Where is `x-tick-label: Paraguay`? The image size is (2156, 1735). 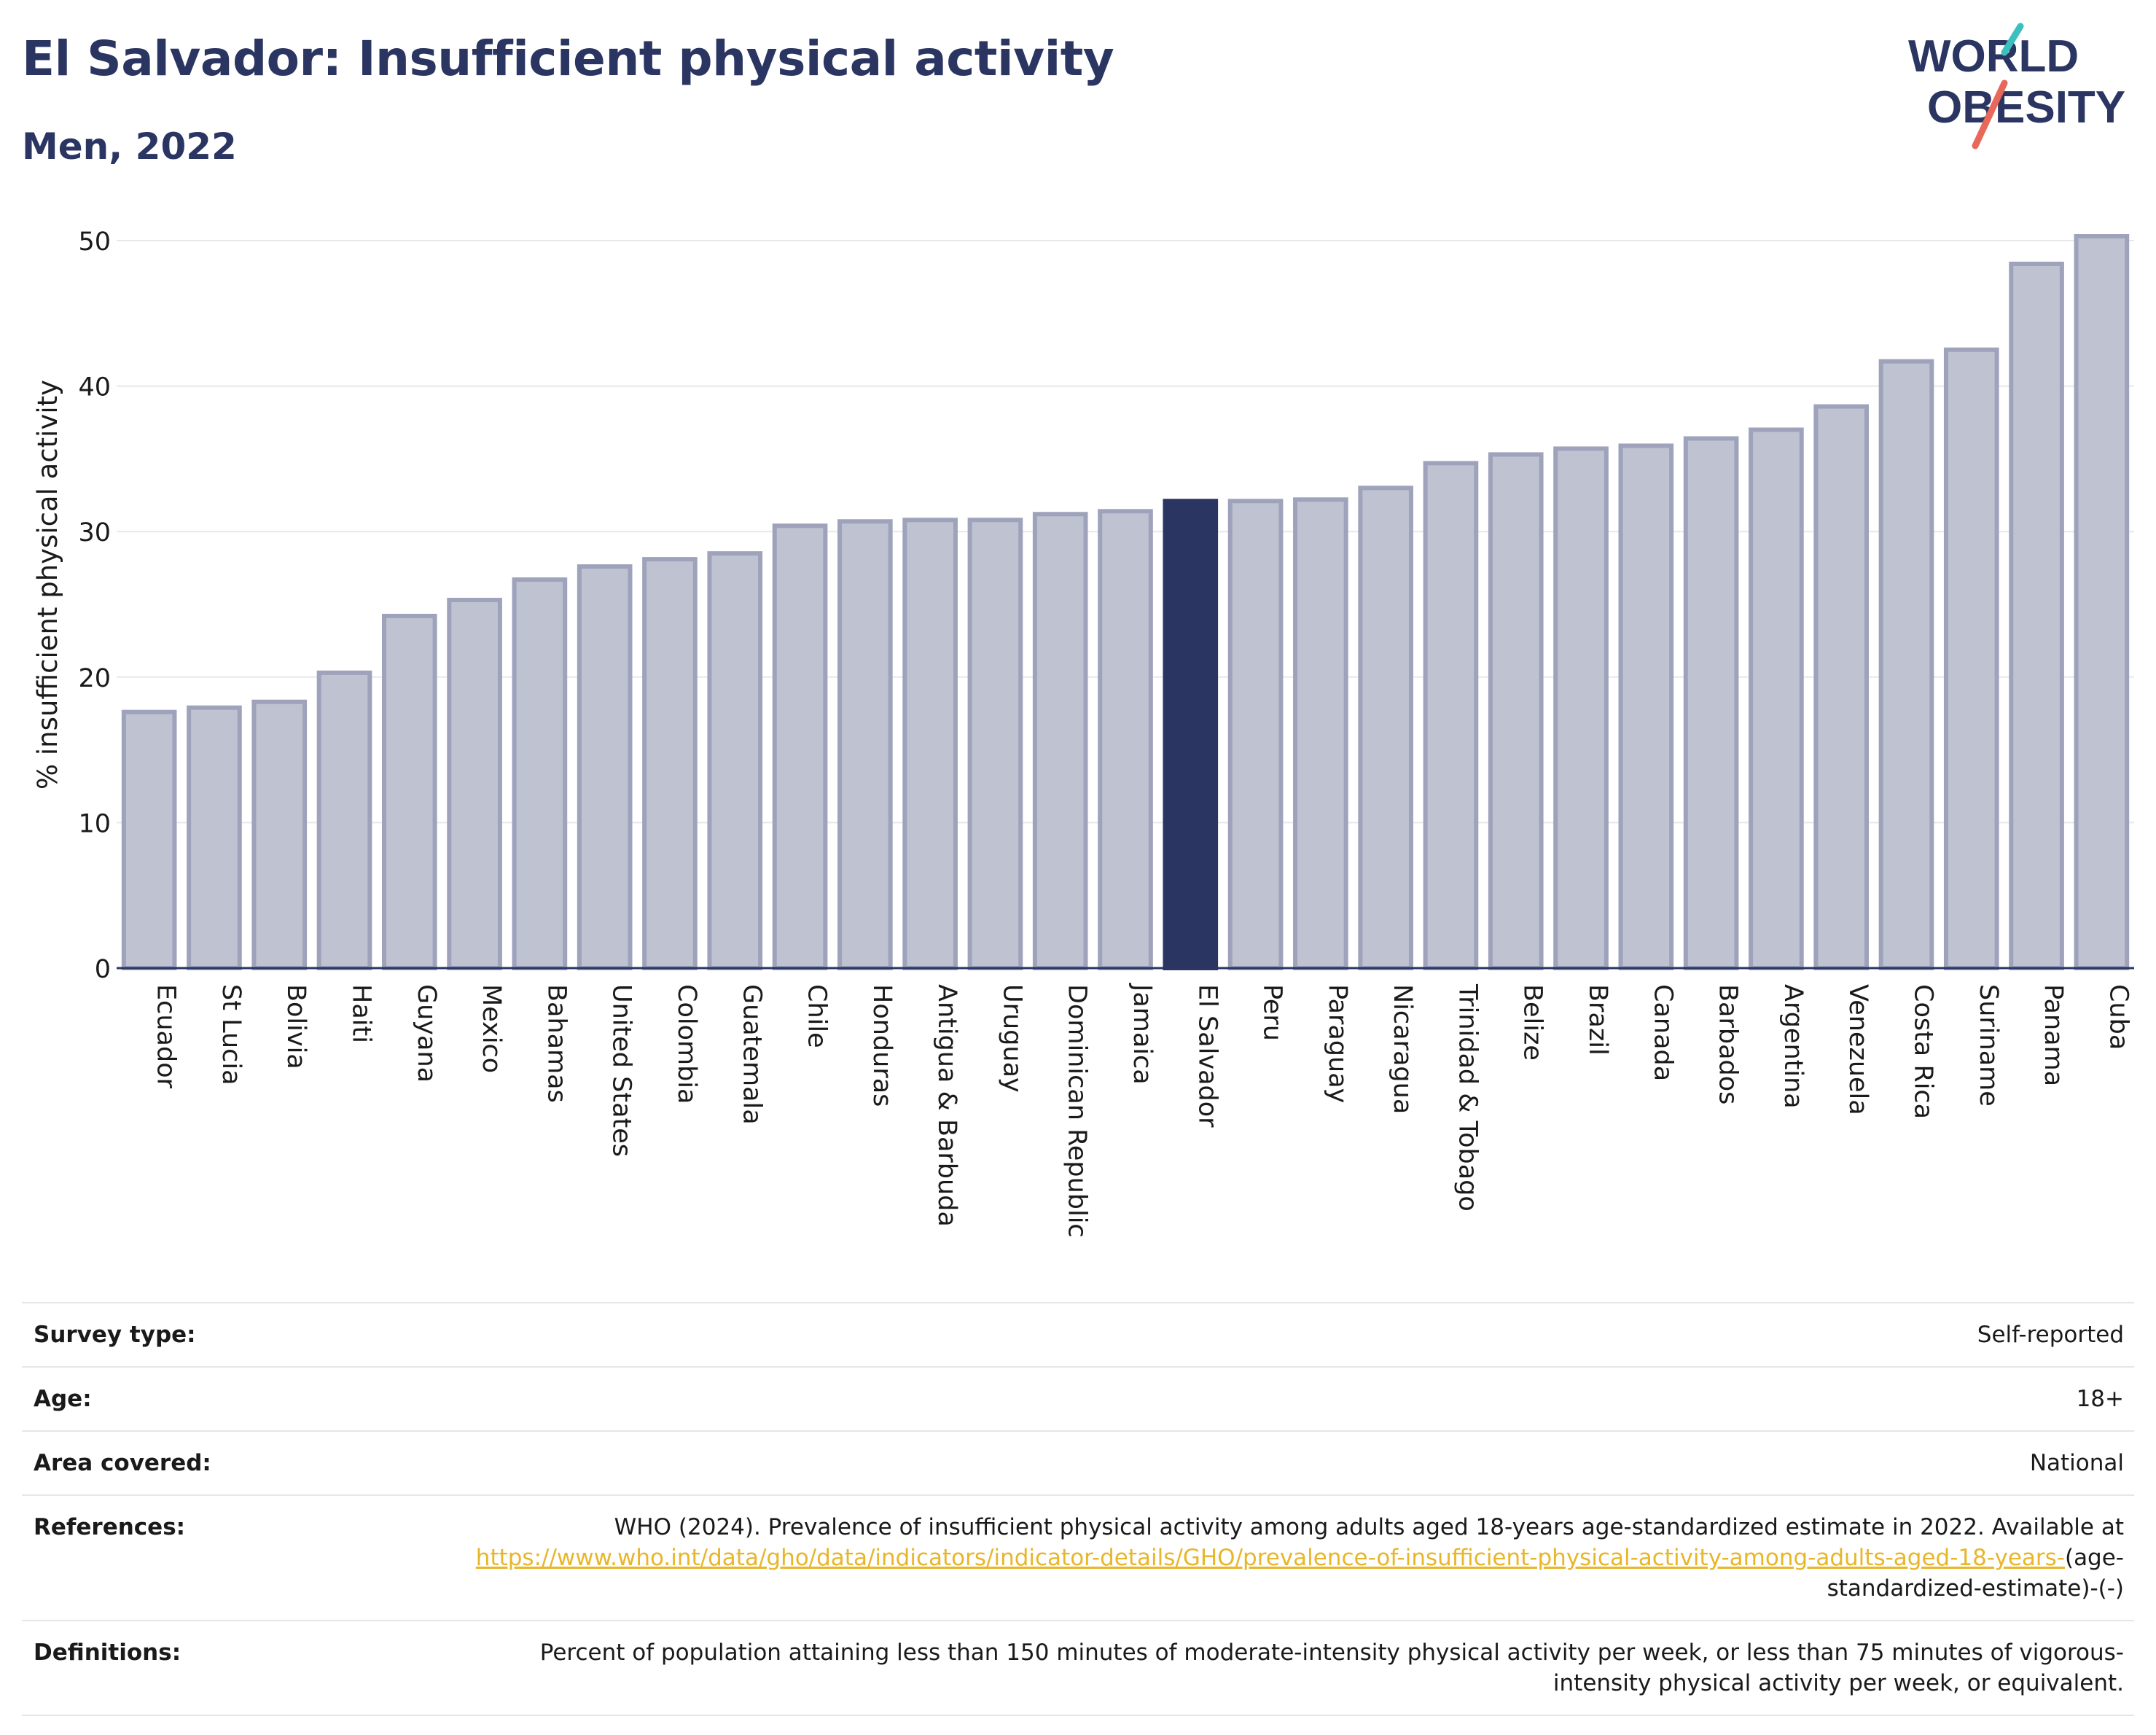 x-tick-label: Paraguay is located at coordinates (1338, 1043).